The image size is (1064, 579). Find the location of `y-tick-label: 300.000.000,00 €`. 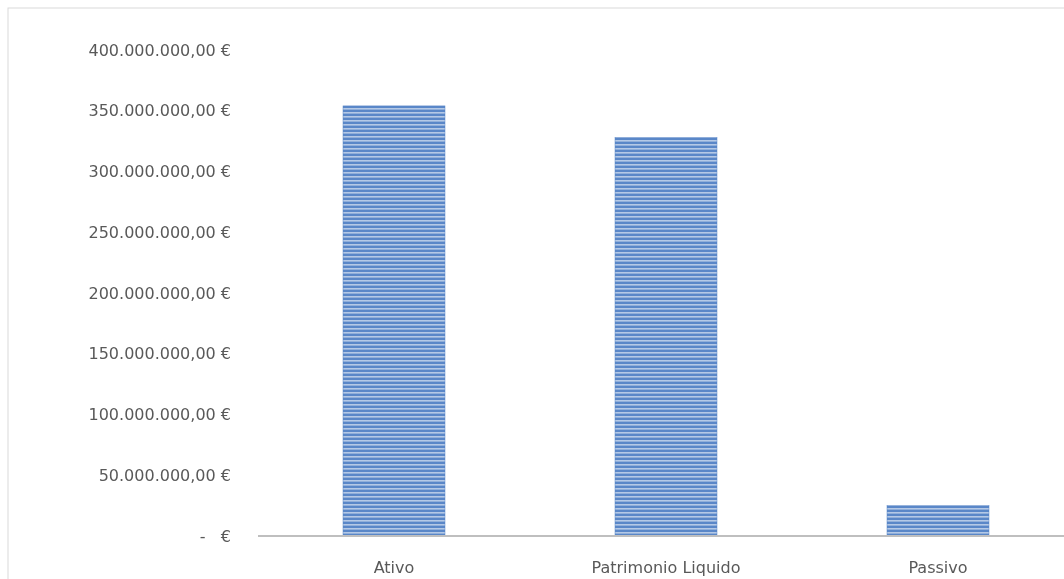

y-tick-label: 300.000.000,00 € is located at coordinates (159, 172).